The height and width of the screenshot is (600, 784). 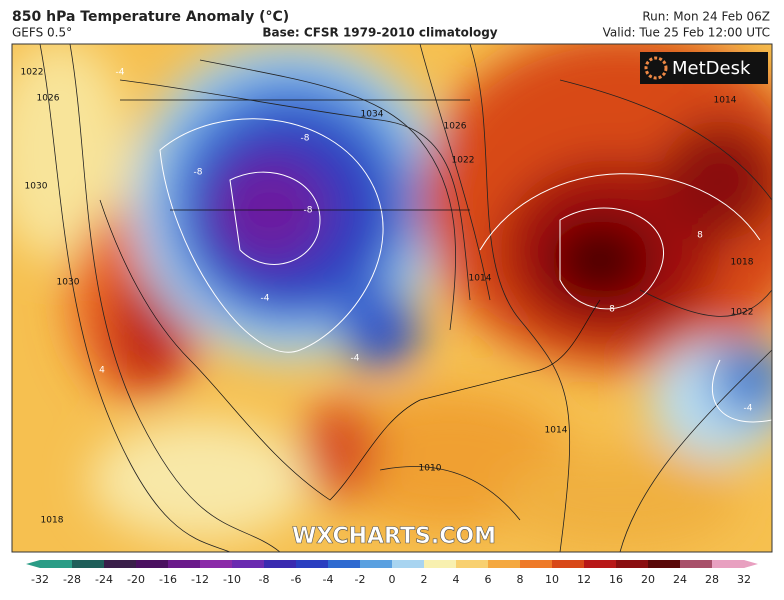 What do you see at coordinates (424, 579) in the screenshot?
I see `colorbar-tick-label: 2` at bounding box center [424, 579].